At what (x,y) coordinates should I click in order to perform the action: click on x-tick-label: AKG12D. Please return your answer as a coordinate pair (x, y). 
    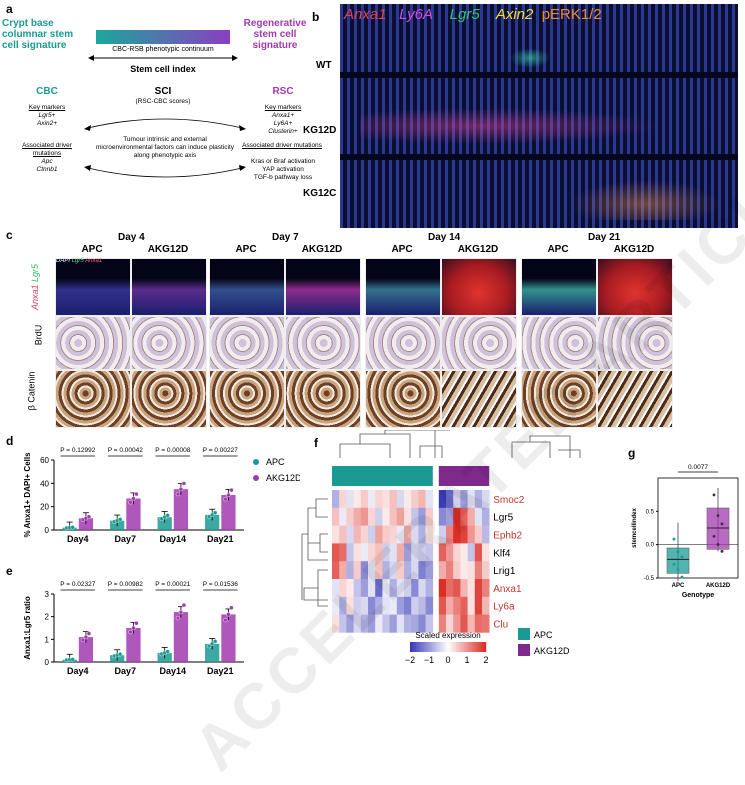
    Looking at the image, I should click on (718, 586).